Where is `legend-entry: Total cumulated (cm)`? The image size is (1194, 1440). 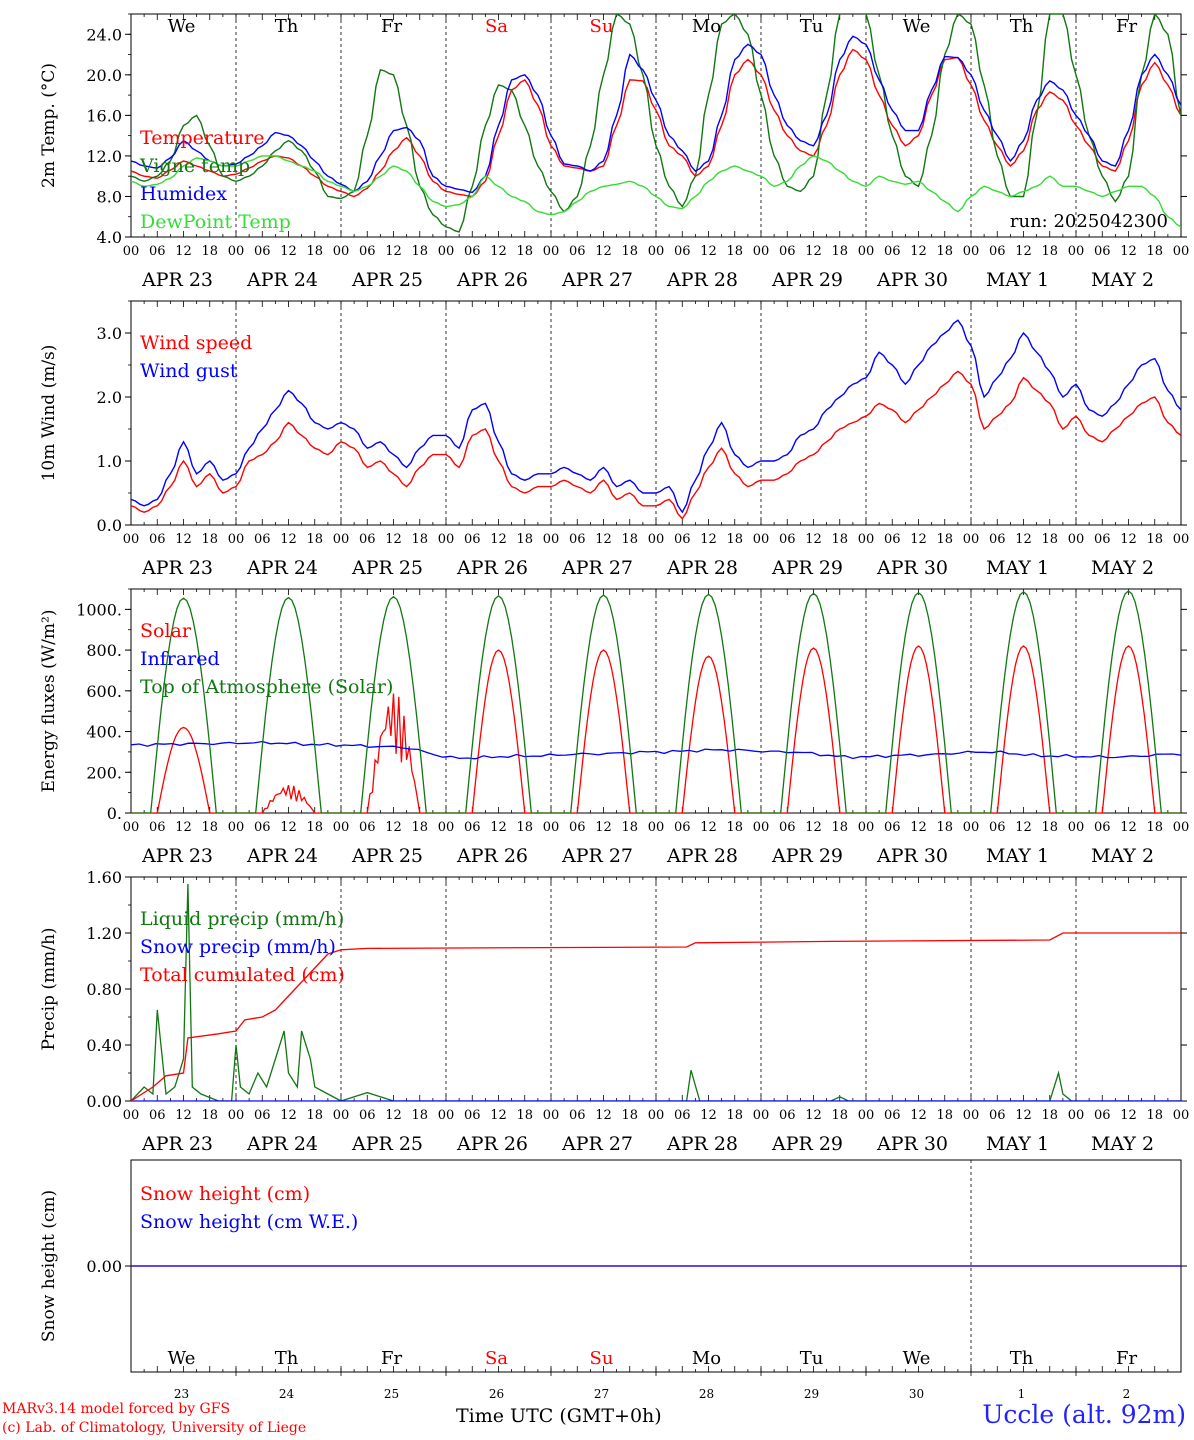
legend-entry: Total cumulated (cm) is located at coordinates (242, 975).